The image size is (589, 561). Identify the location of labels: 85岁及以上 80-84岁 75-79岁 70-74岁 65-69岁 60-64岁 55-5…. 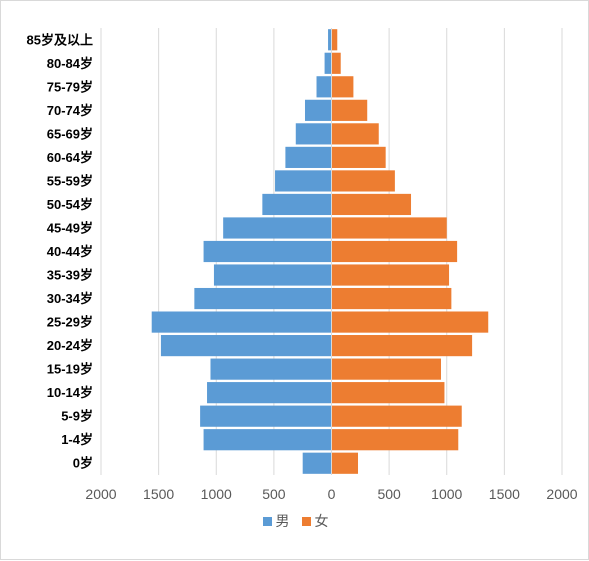
(60, 251).